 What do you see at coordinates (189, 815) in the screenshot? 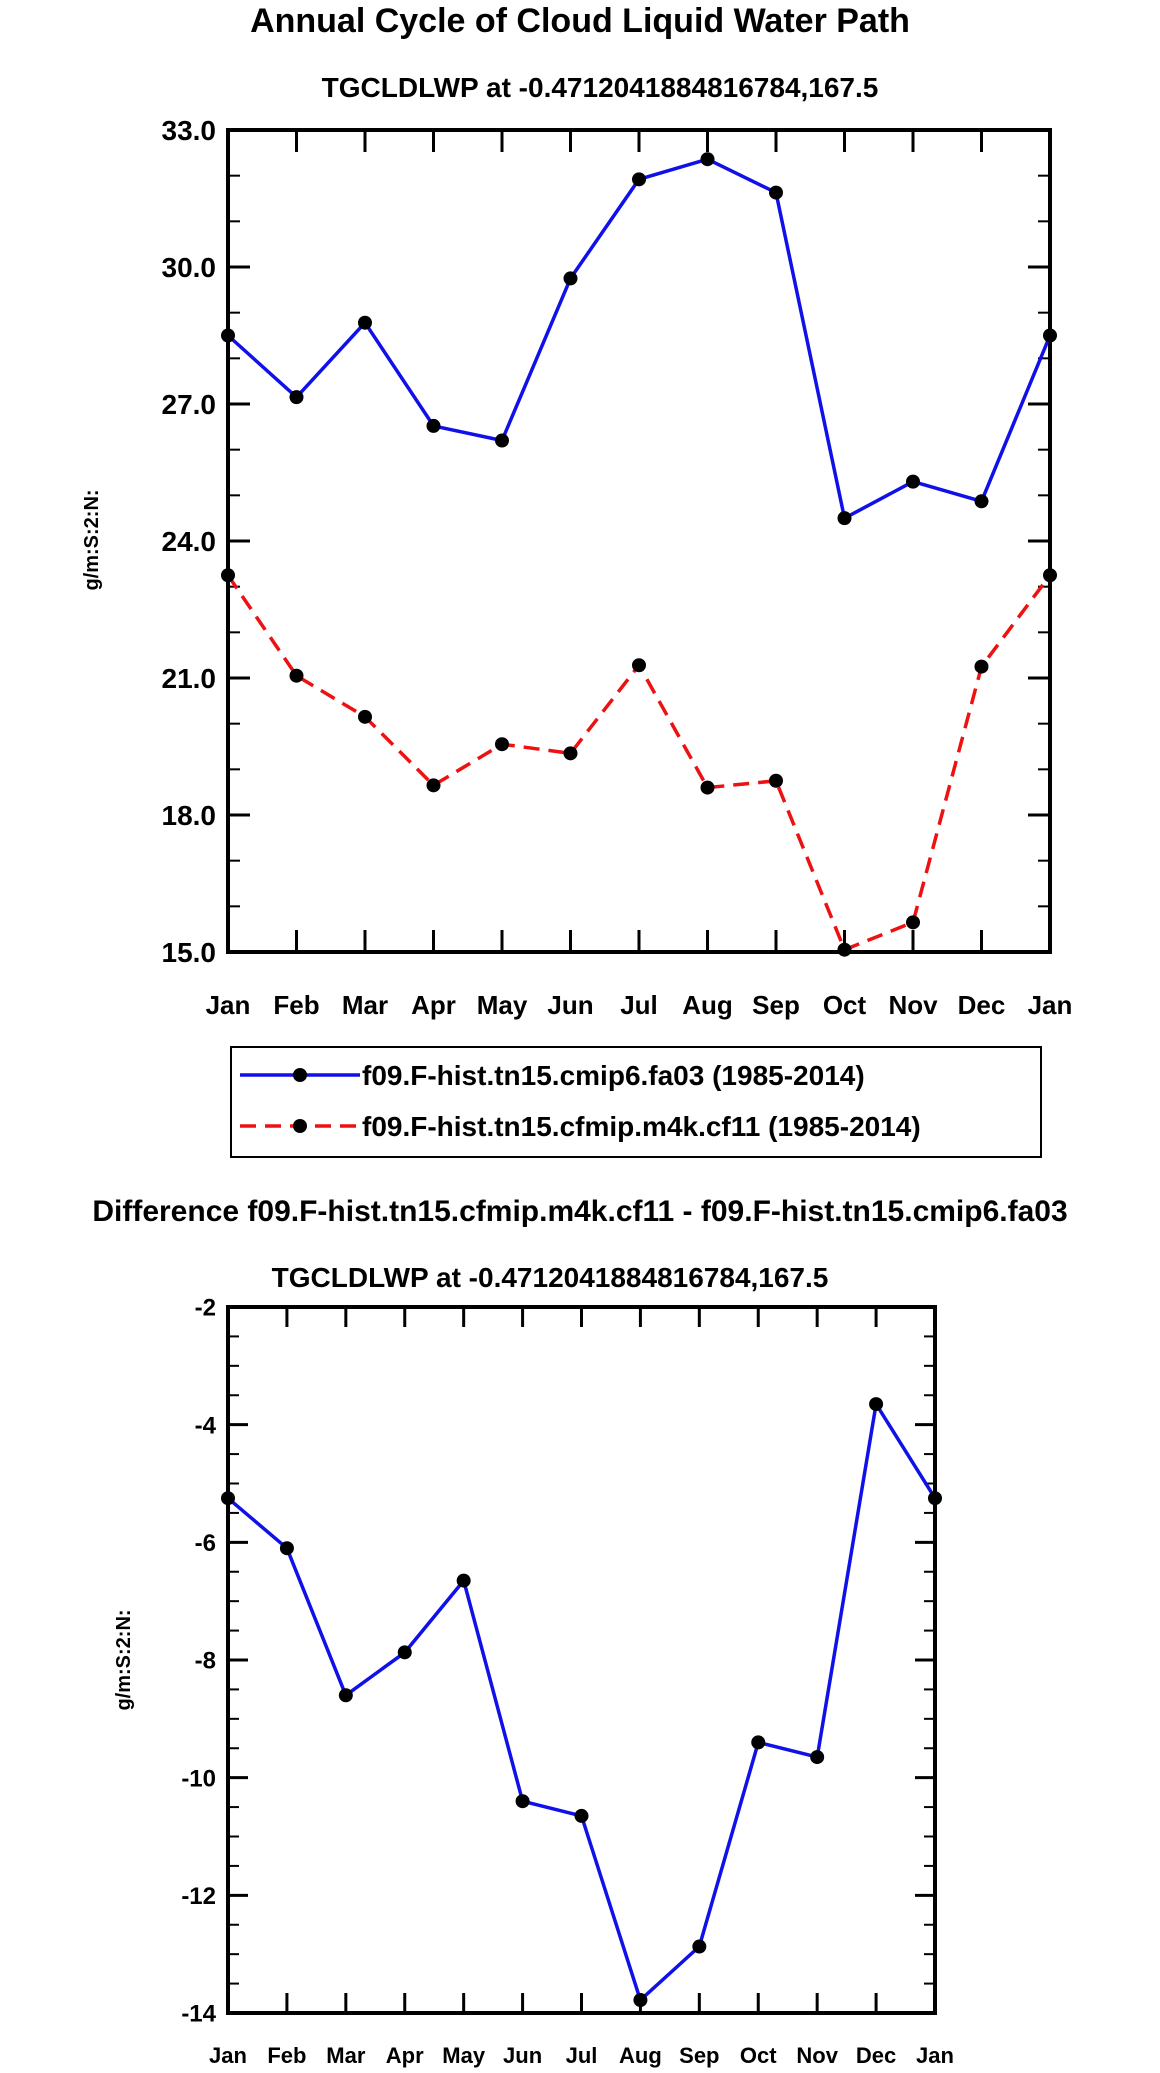
I see `c1-y-tick-label: 18.0` at bounding box center [189, 815].